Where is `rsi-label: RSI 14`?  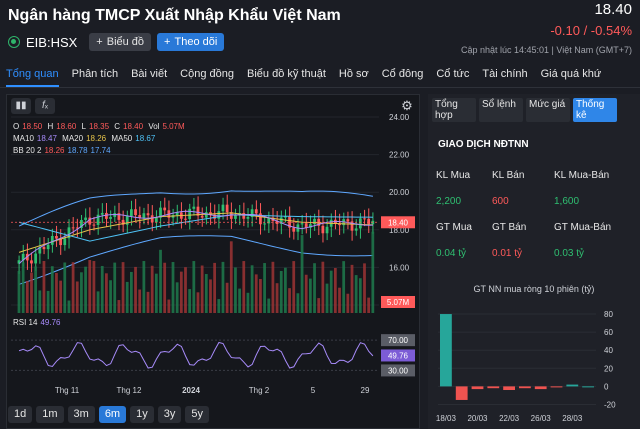
rsi-label: RSI 14 is located at coordinates (25, 322).